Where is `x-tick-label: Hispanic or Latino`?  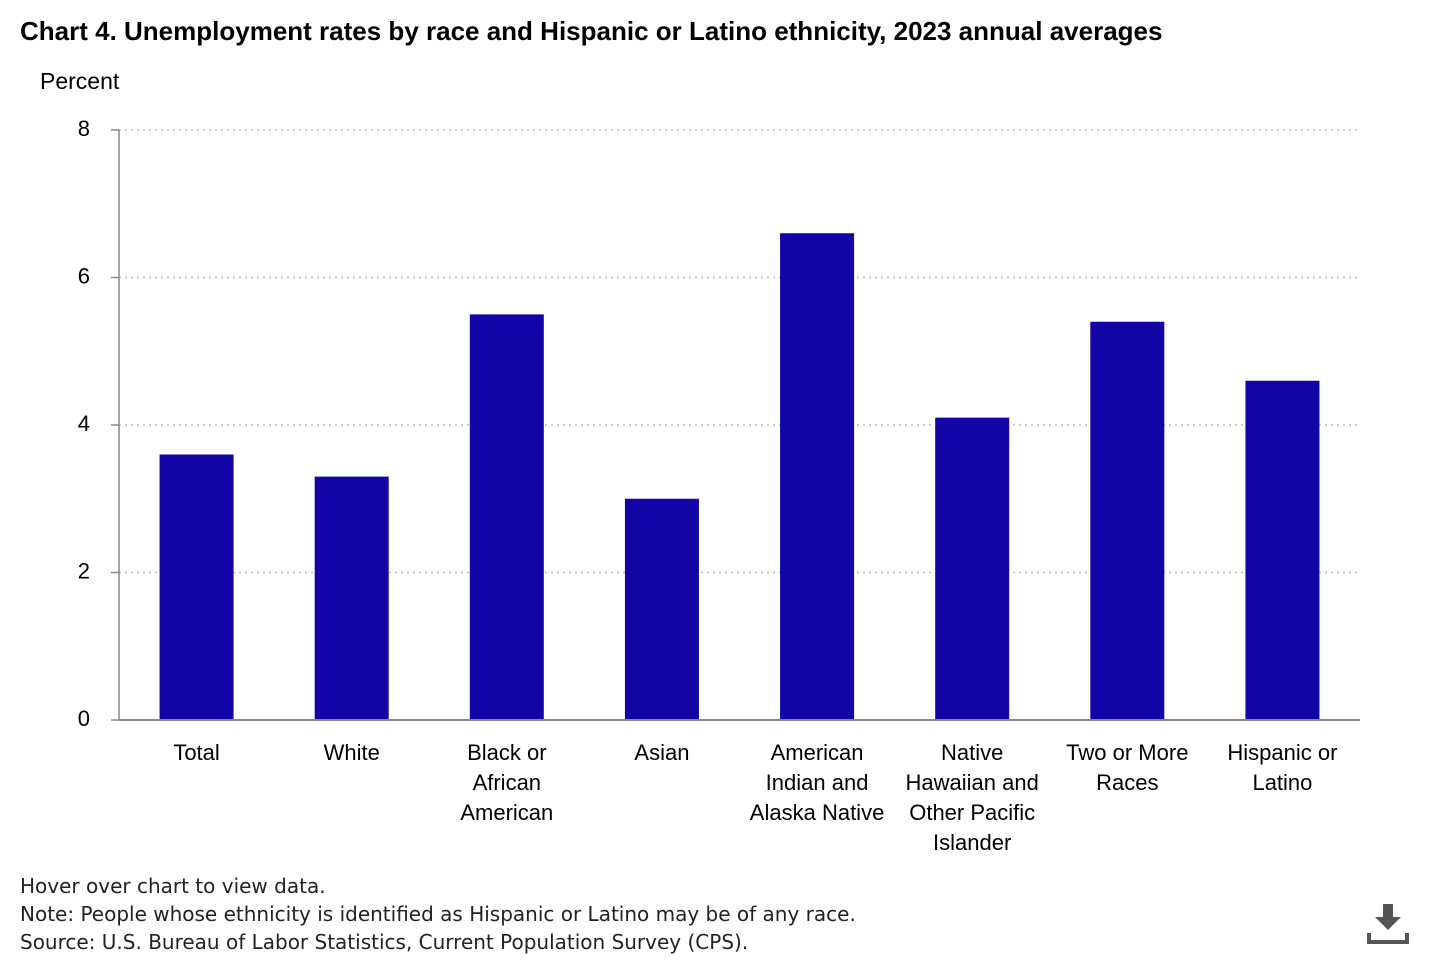 x-tick-label: Hispanic or Latino is located at coordinates (1282, 767).